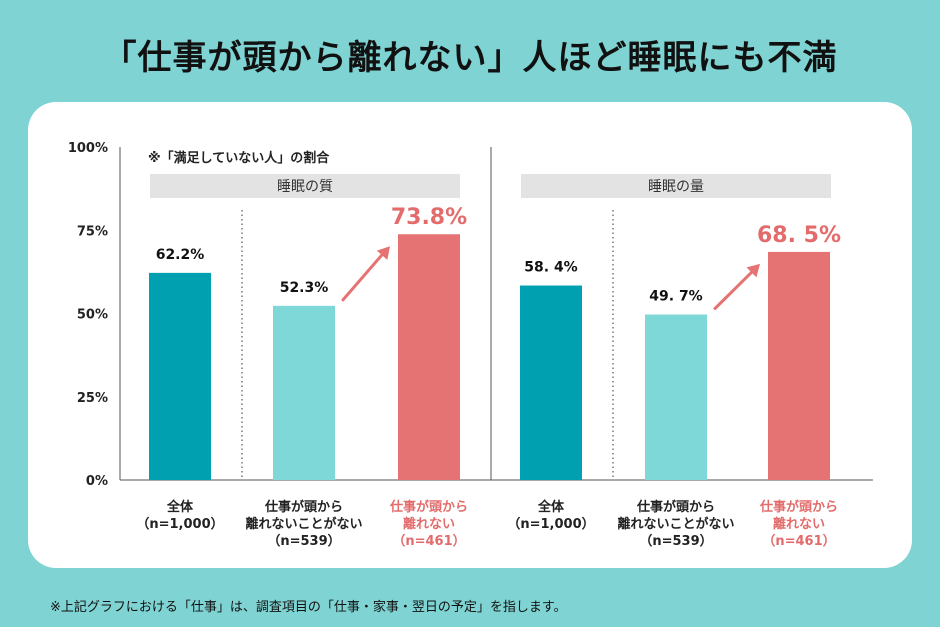 This screenshot has height=627, width=940. What do you see at coordinates (92, 231) in the screenshot?
I see `y-tick-label: 75%` at bounding box center [92, 231].